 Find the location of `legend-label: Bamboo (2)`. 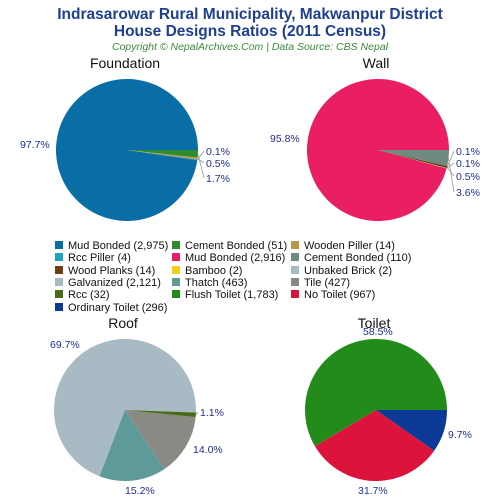

legend-label: Bamboo (2) is located at coordinates (214, 270).